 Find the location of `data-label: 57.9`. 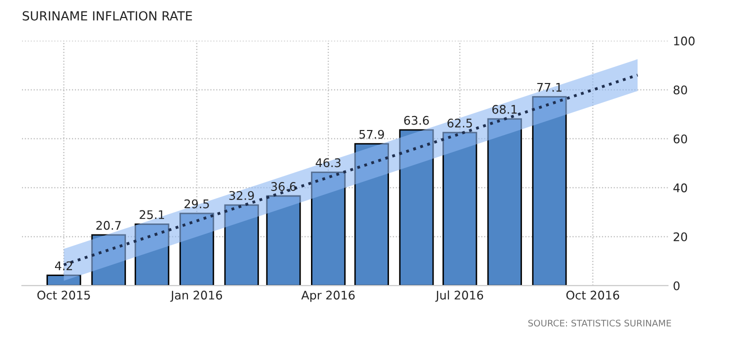

data-label: 57.9 is located at coordinates (371, 134).